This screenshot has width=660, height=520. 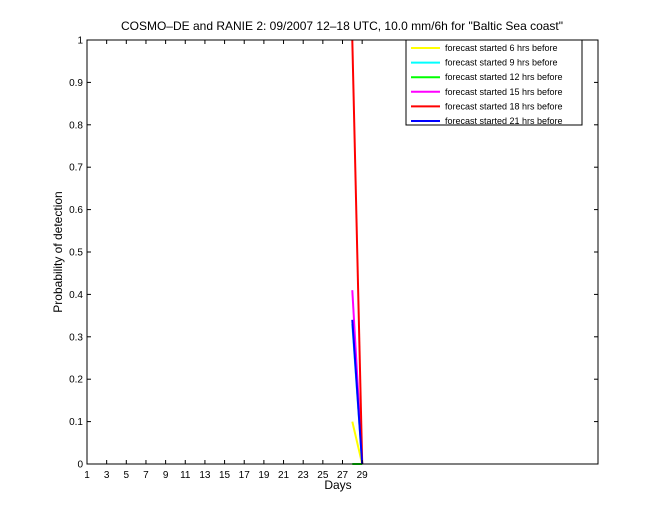 I want to click on y-tick-label: 0.7, so click(x=76, y=168).